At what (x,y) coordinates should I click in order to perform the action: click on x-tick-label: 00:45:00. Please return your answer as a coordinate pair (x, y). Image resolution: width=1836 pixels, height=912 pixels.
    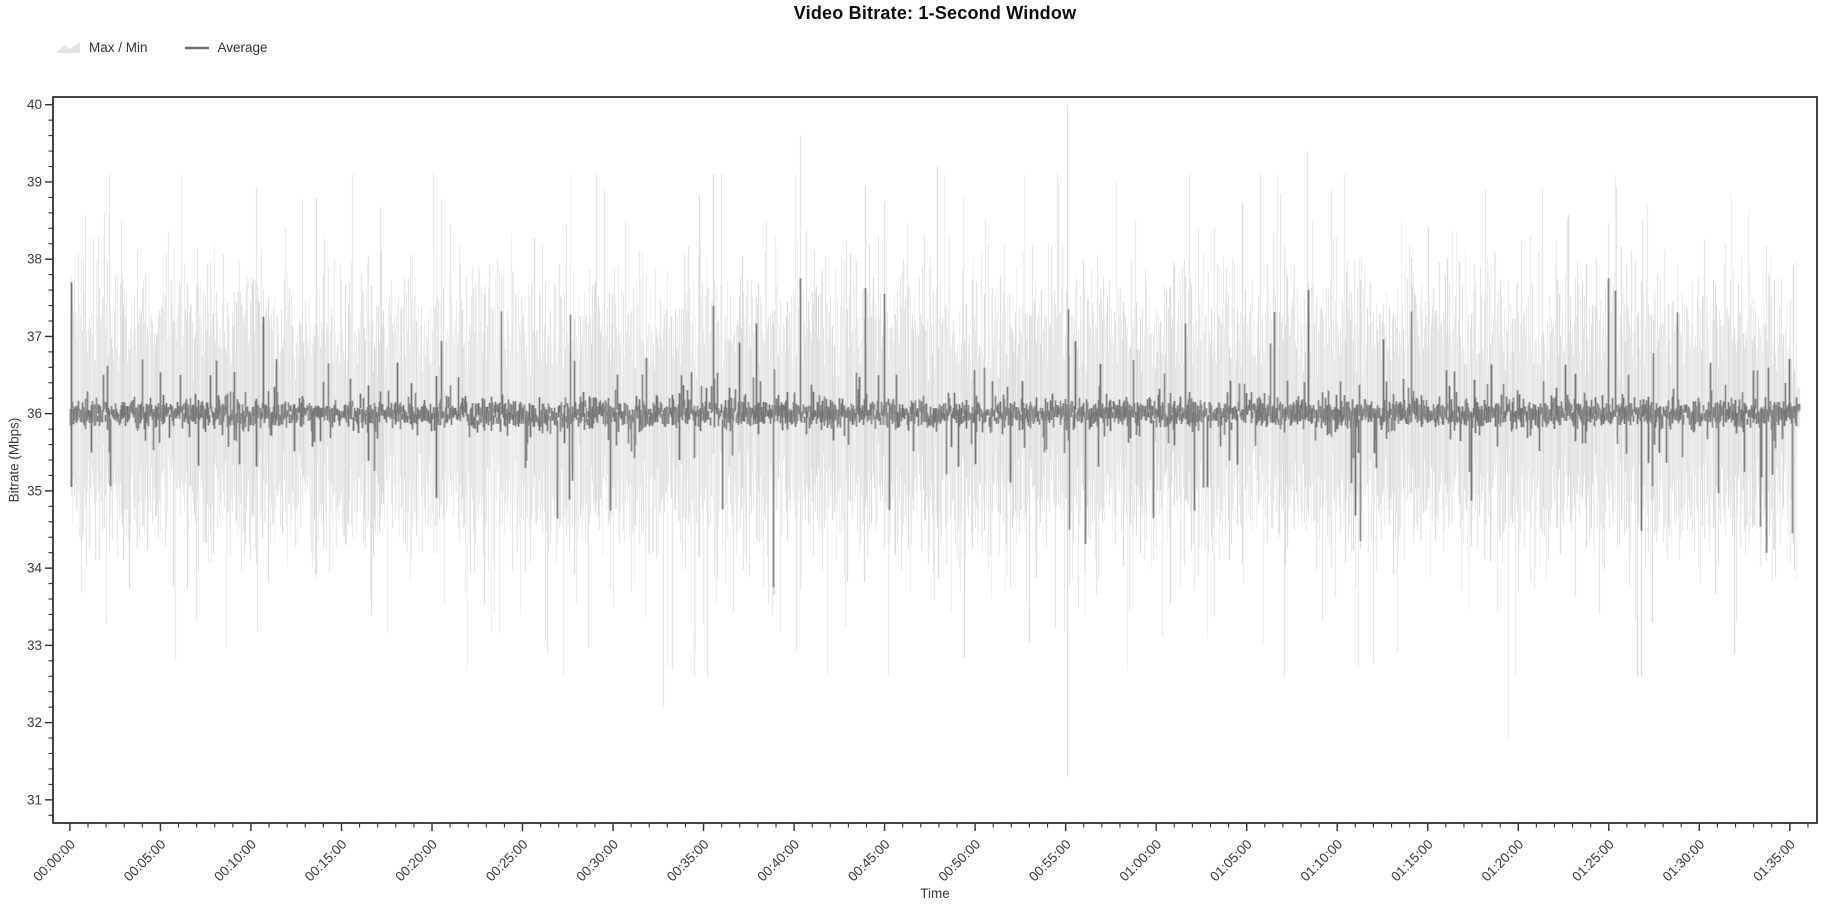
    Looking at the image, I should click on (869, 861).